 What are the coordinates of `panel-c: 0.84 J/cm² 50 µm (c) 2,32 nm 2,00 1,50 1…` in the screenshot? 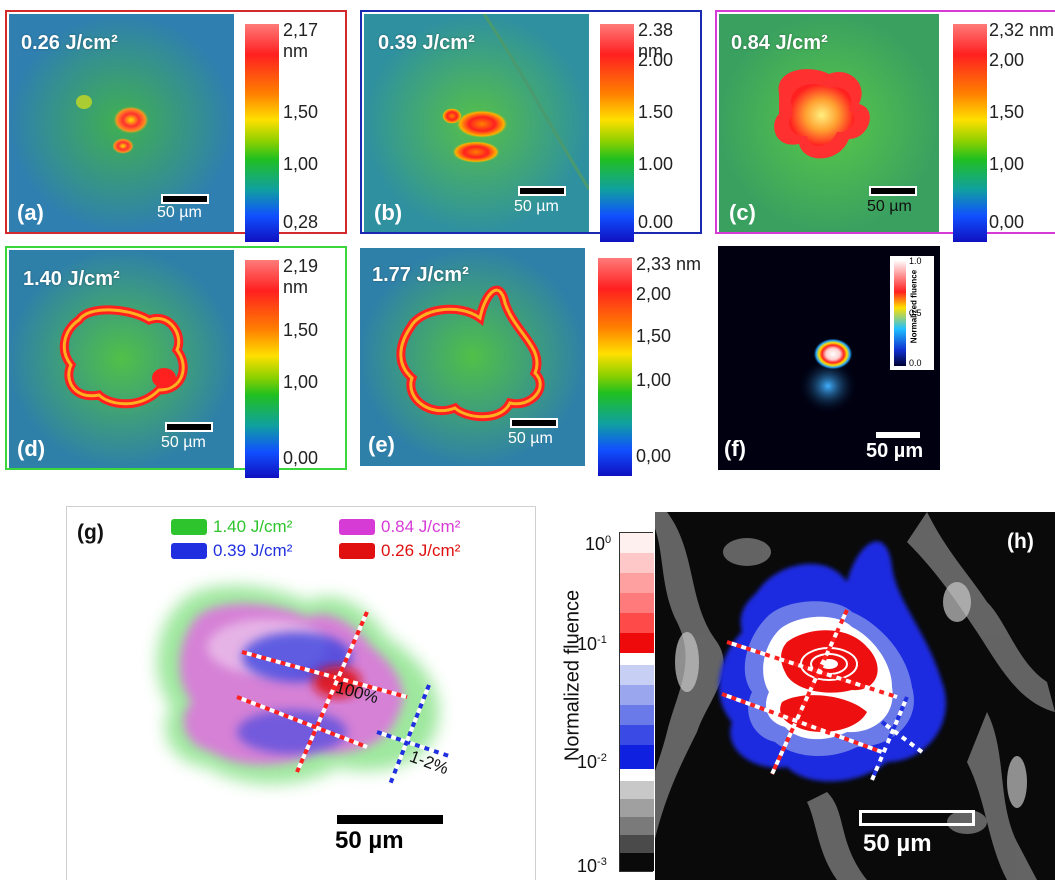 It's located at (885, 126).